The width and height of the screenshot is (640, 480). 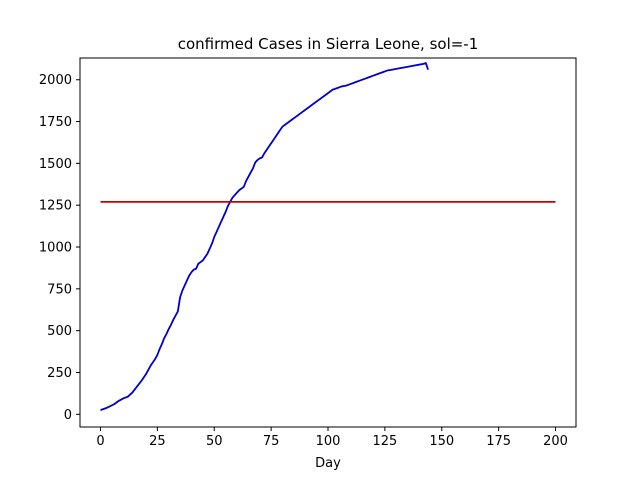 What do you see at coordinates (55, 80) in the screenshot?
I see `y-tick-label: 2000` at bounding box center [55, 80].